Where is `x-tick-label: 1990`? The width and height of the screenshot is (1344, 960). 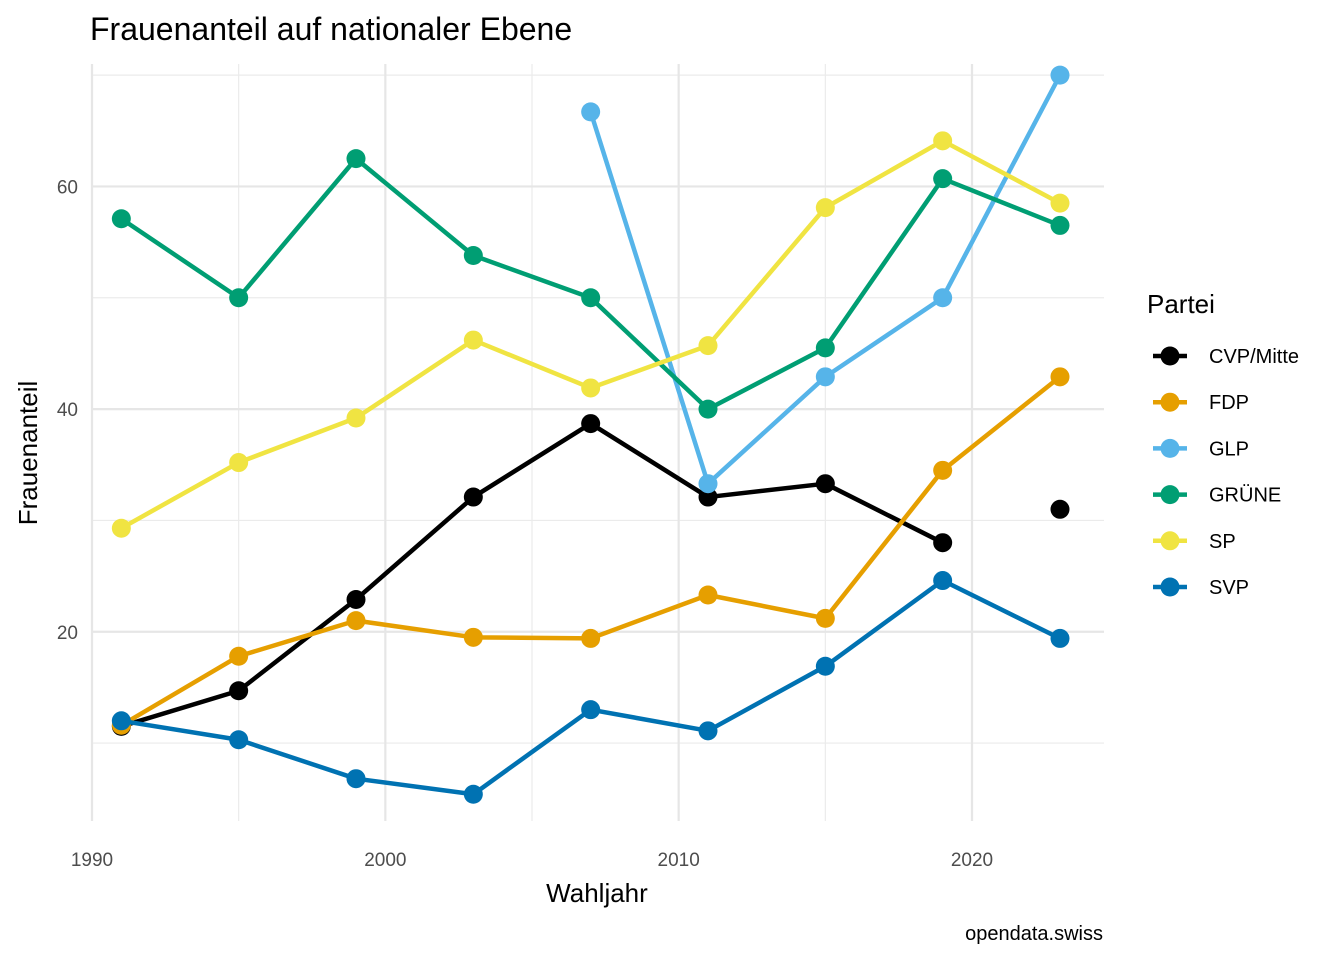 x-tick-label: 1990 is located at coordinates (92, 860).